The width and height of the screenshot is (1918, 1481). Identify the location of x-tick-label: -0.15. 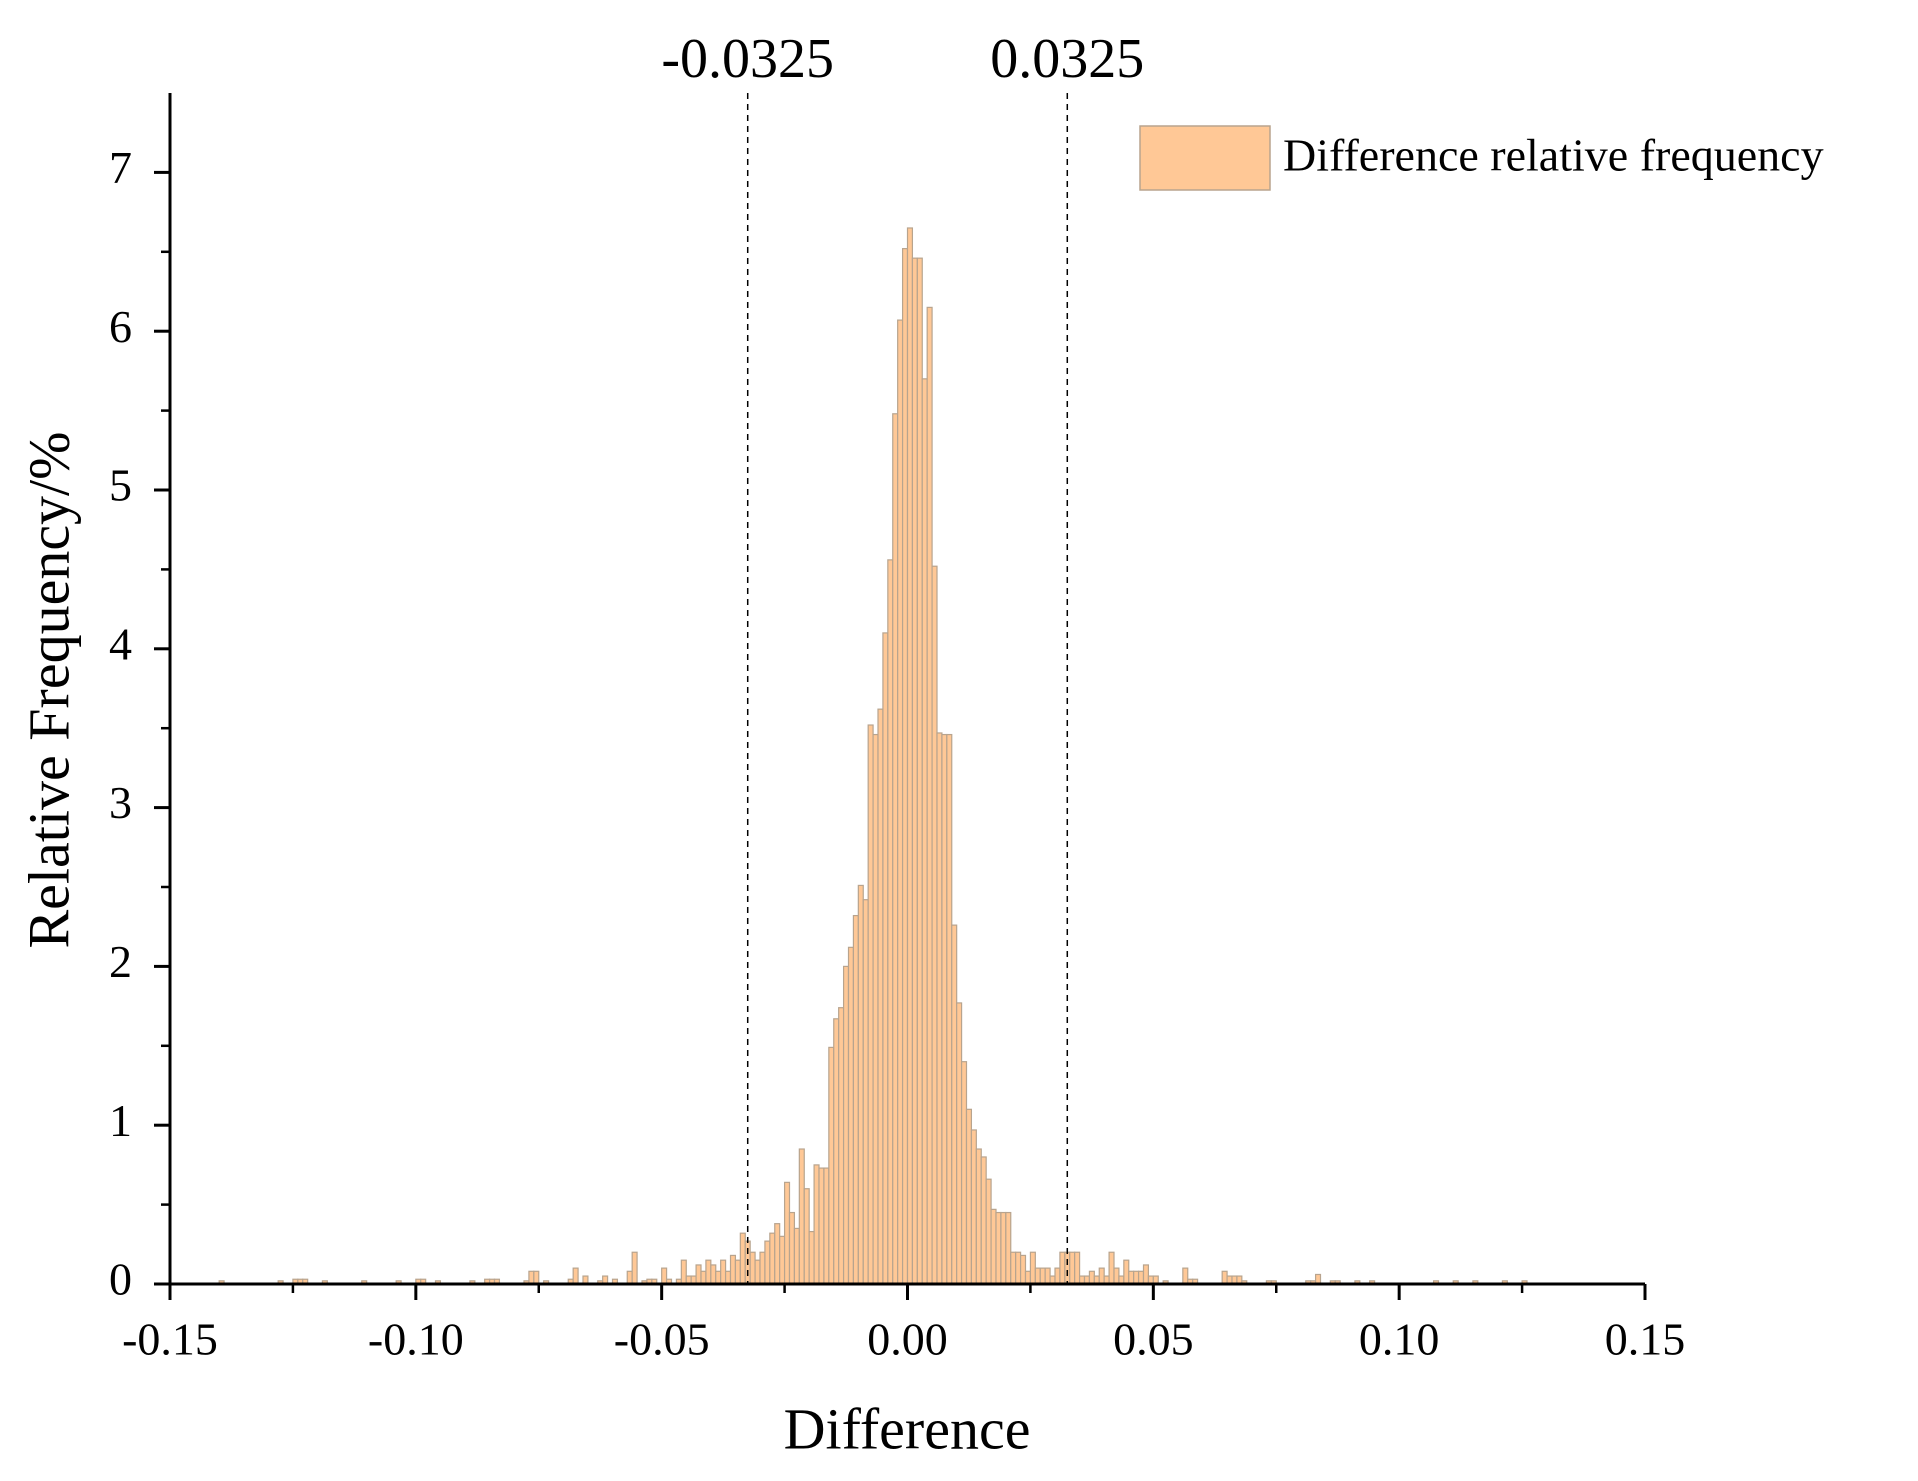
(170, 1339).